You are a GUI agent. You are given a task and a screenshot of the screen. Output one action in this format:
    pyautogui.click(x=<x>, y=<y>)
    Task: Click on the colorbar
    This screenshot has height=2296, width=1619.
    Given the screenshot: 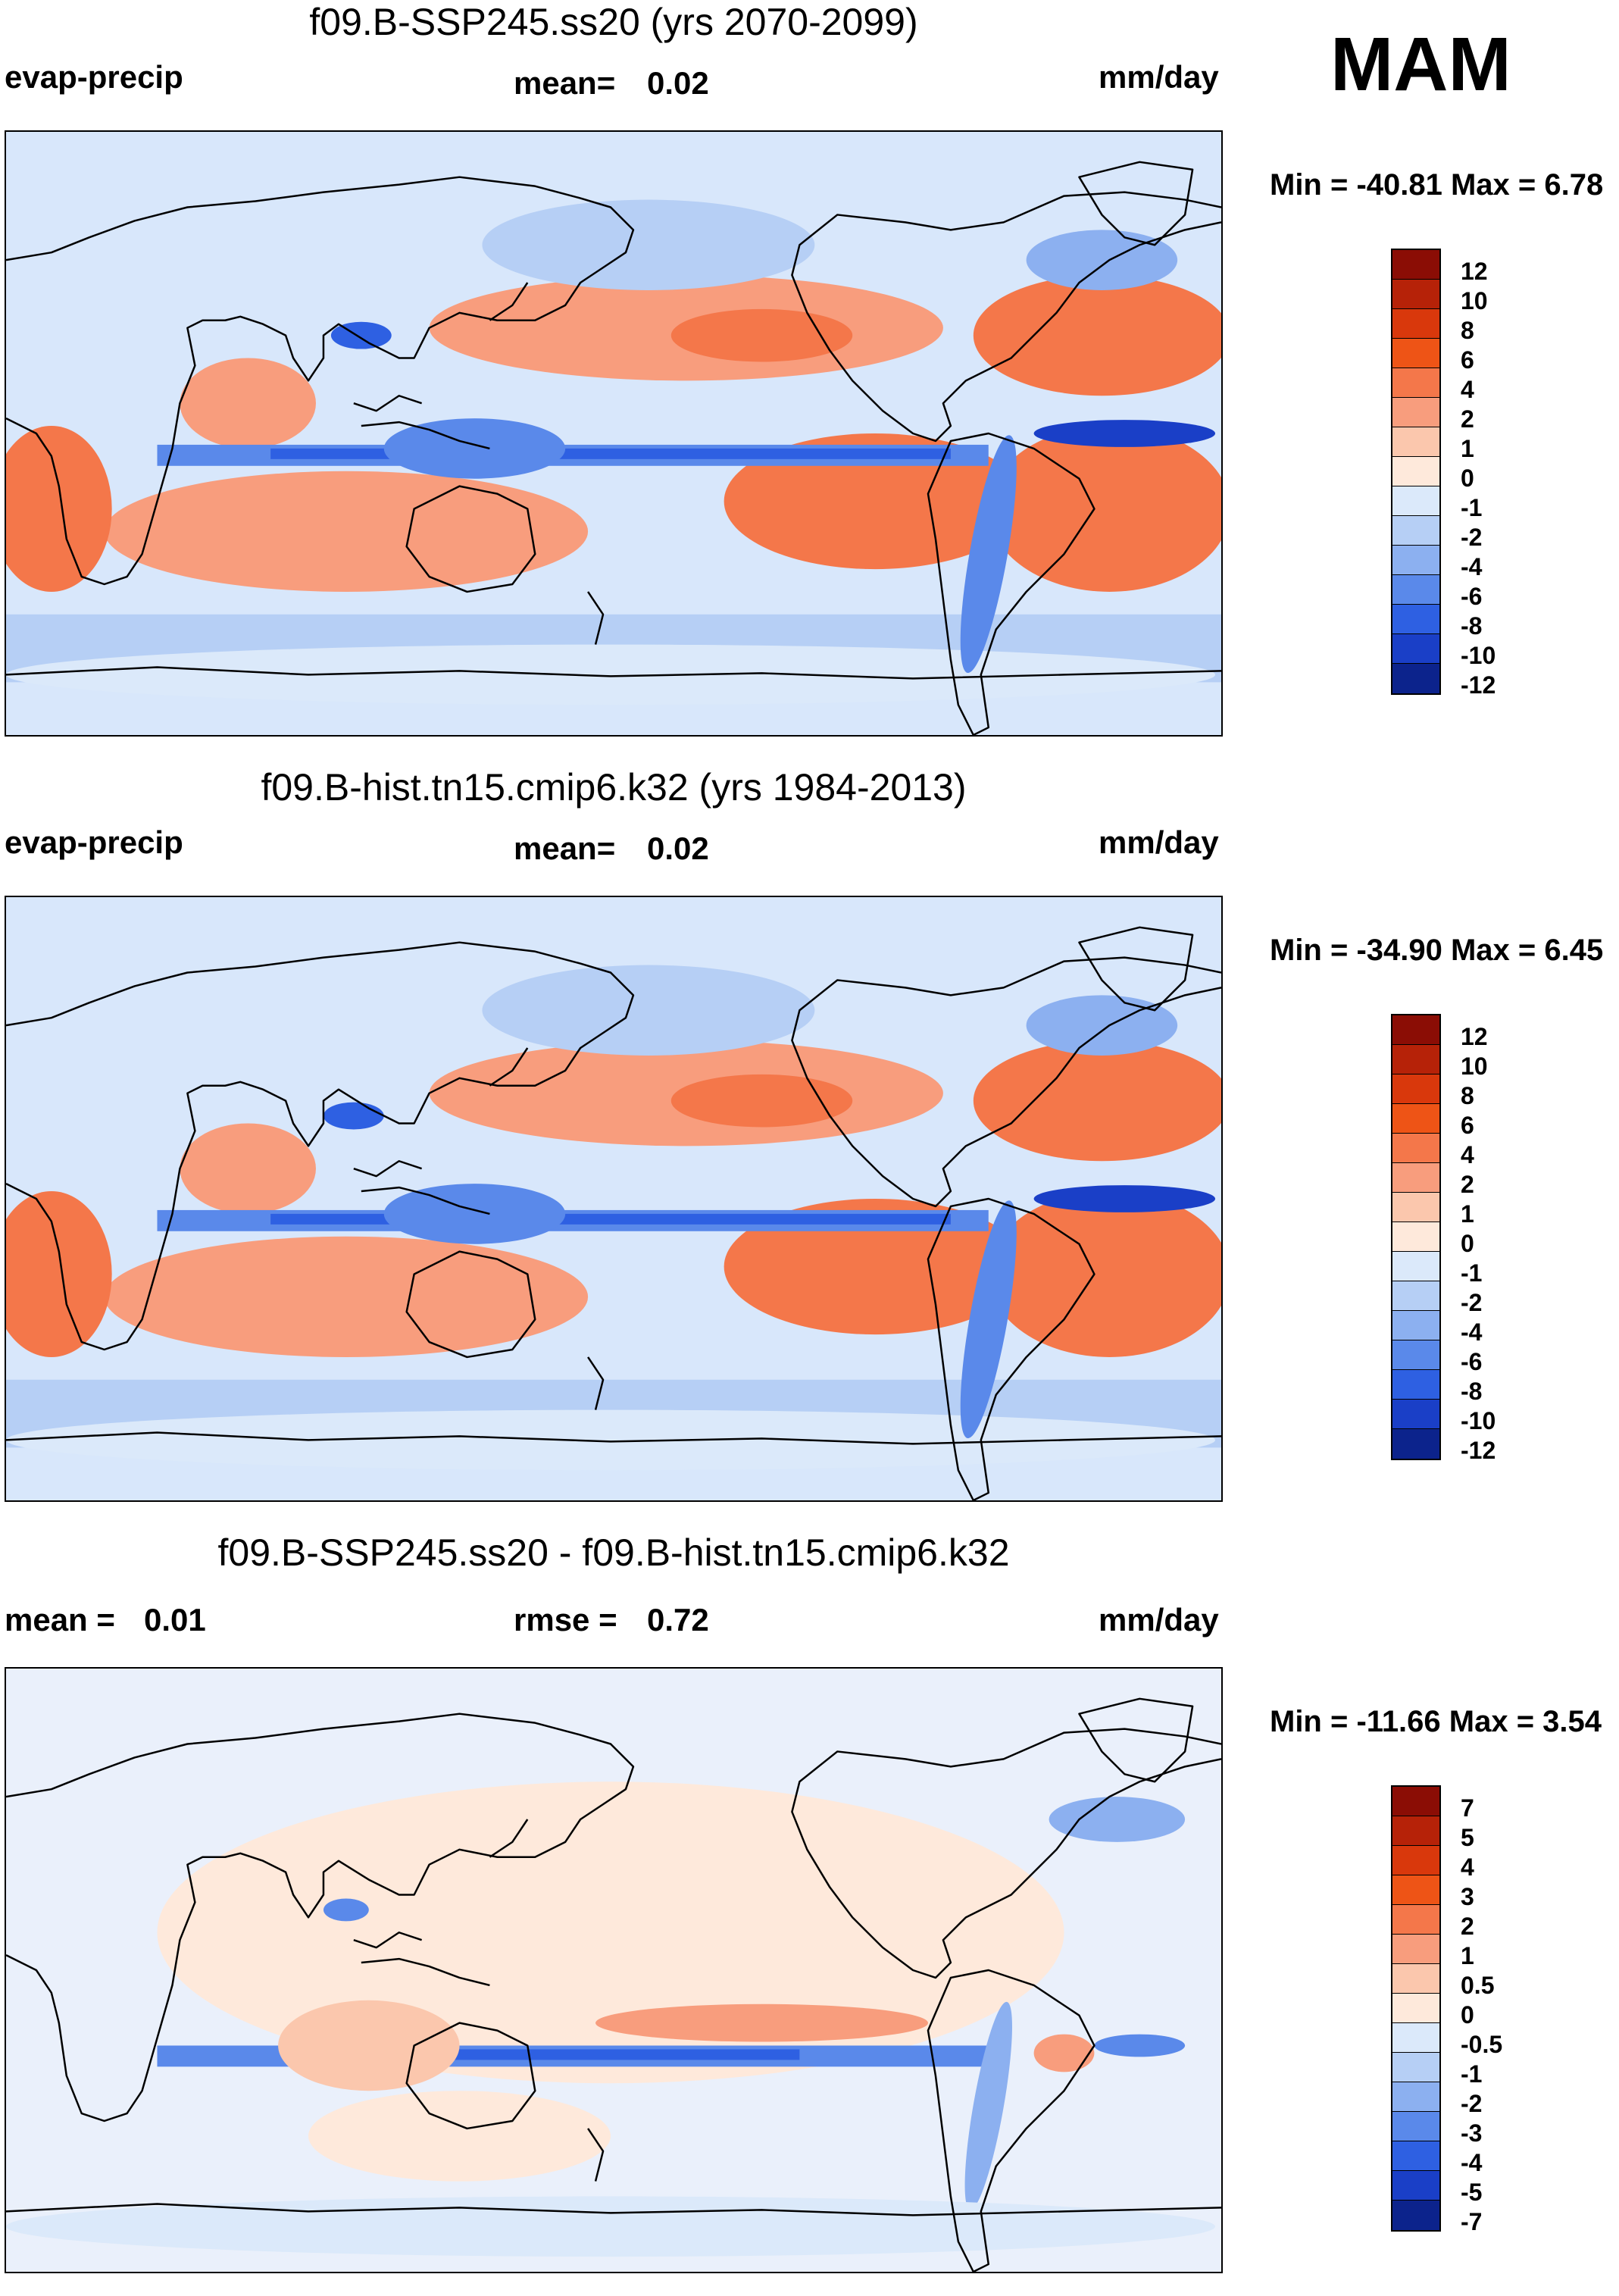 What is the action you would take?
    pyautogui.click(x=1416, y=472)
    